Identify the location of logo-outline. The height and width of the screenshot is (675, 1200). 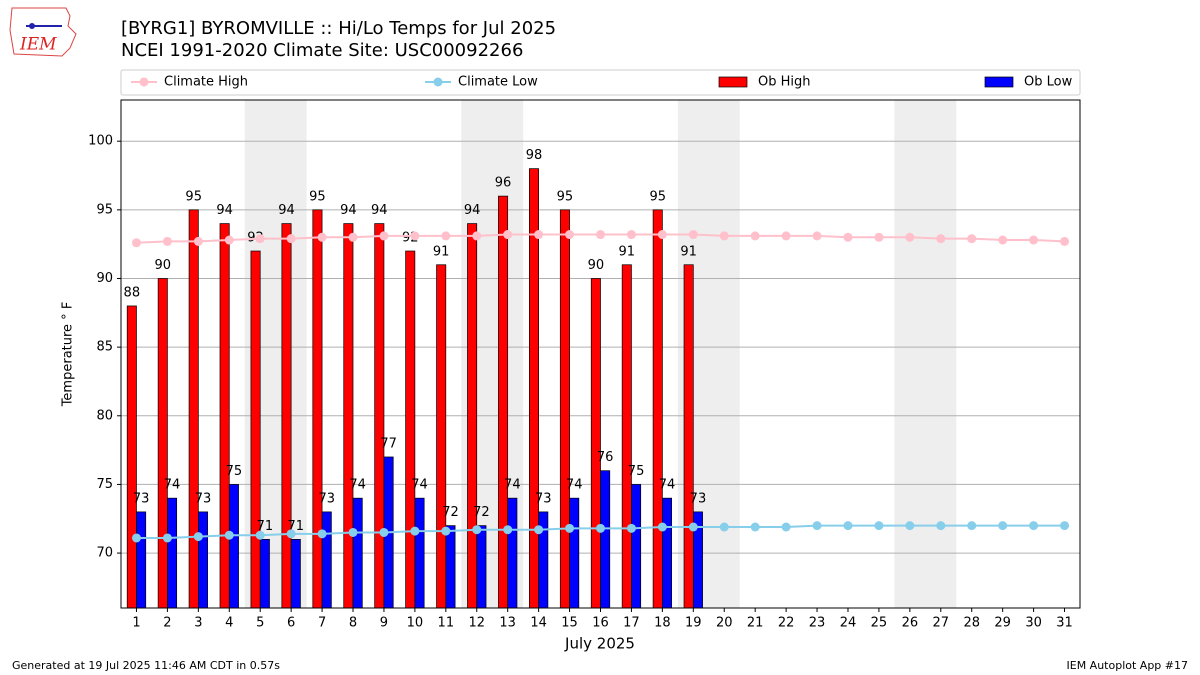
(43, 32).